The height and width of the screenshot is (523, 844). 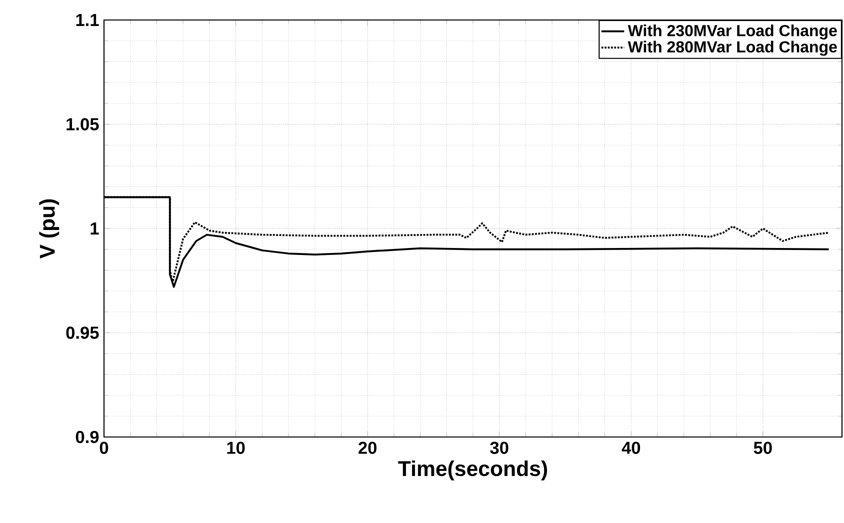 What do you see at coordinates (82, 124) in the screenshot?
I see `y-tick-label: 1.05` at bounding box center [82, 124].